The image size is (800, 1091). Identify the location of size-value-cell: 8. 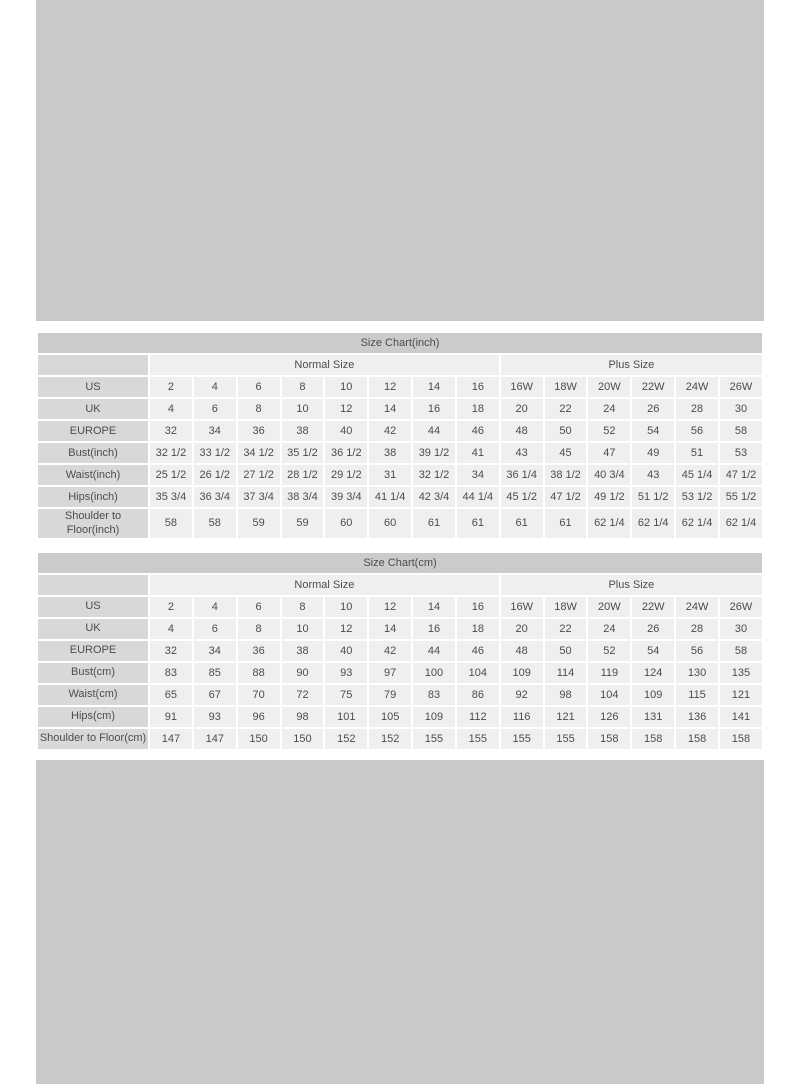
(258, 628).